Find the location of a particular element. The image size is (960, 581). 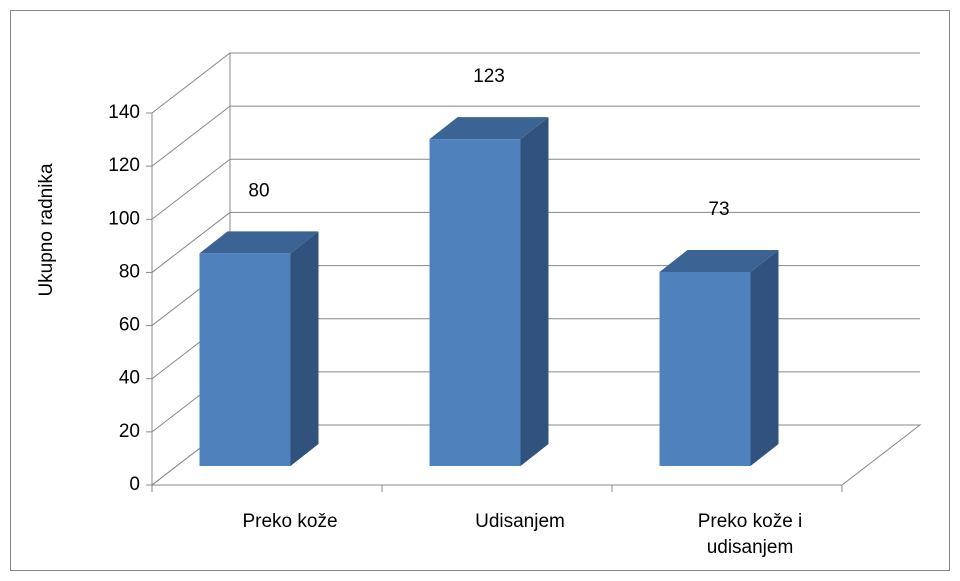

y-tick-label: 60 is located at coordinates (129, 325).